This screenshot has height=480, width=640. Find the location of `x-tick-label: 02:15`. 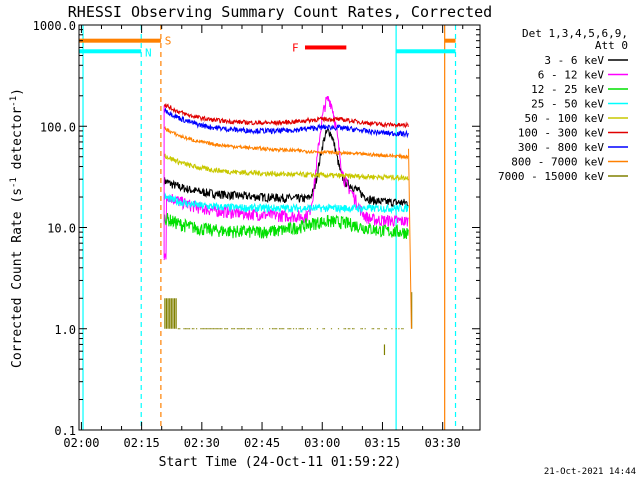

x-tick-label: 02:15 is located at coordinates (142, 443).